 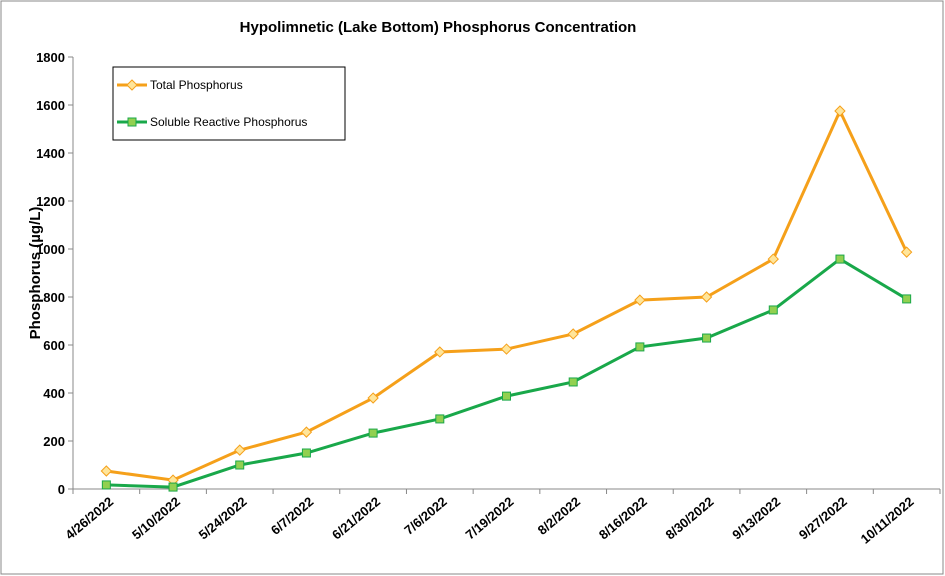 I want to click on y-tick-label: 1000, so click(x=50, y=249).